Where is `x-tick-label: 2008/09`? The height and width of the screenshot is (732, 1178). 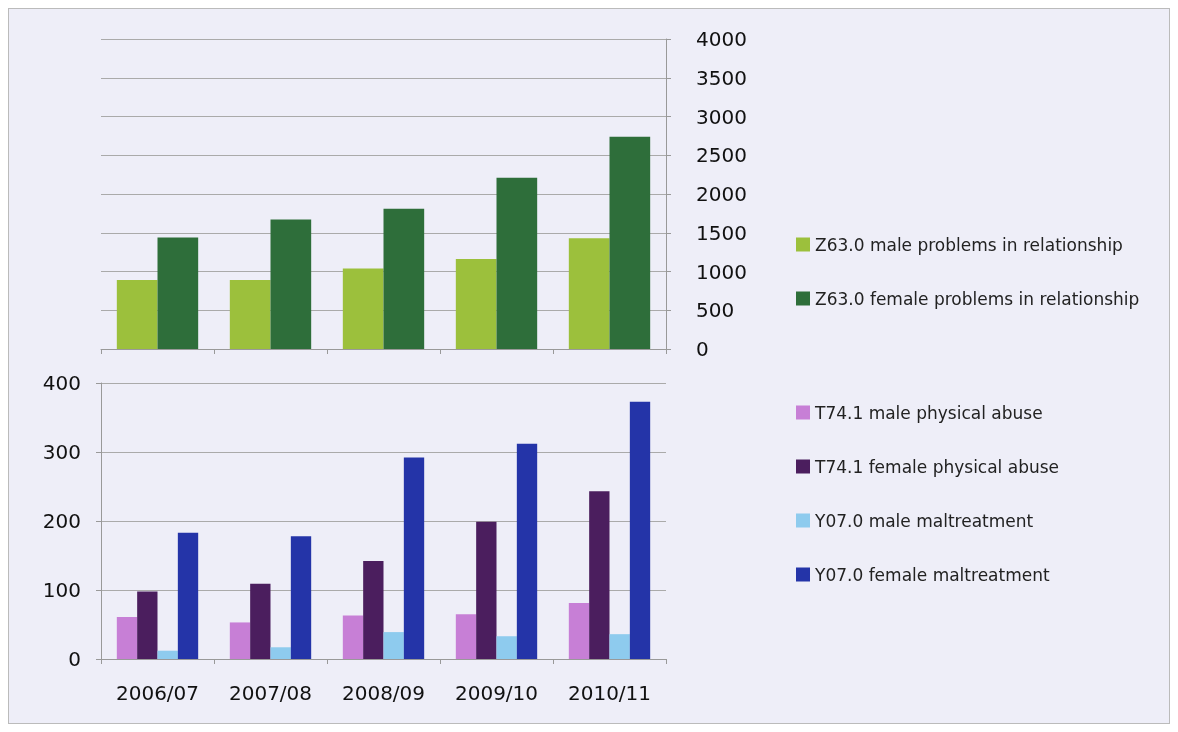 x-tick-label: 2008/09 is located at coordinates (383, 693).